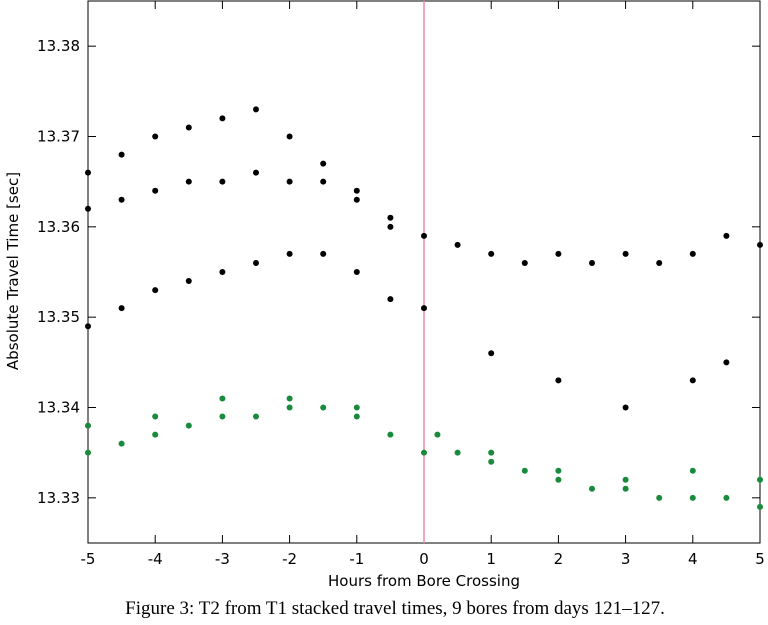 This screenshot has height=625, width=768. What do you see at coordinates (289, 559) in the screenshot?
I see `x-tick-label: -2` at bounding box center [289, 559].